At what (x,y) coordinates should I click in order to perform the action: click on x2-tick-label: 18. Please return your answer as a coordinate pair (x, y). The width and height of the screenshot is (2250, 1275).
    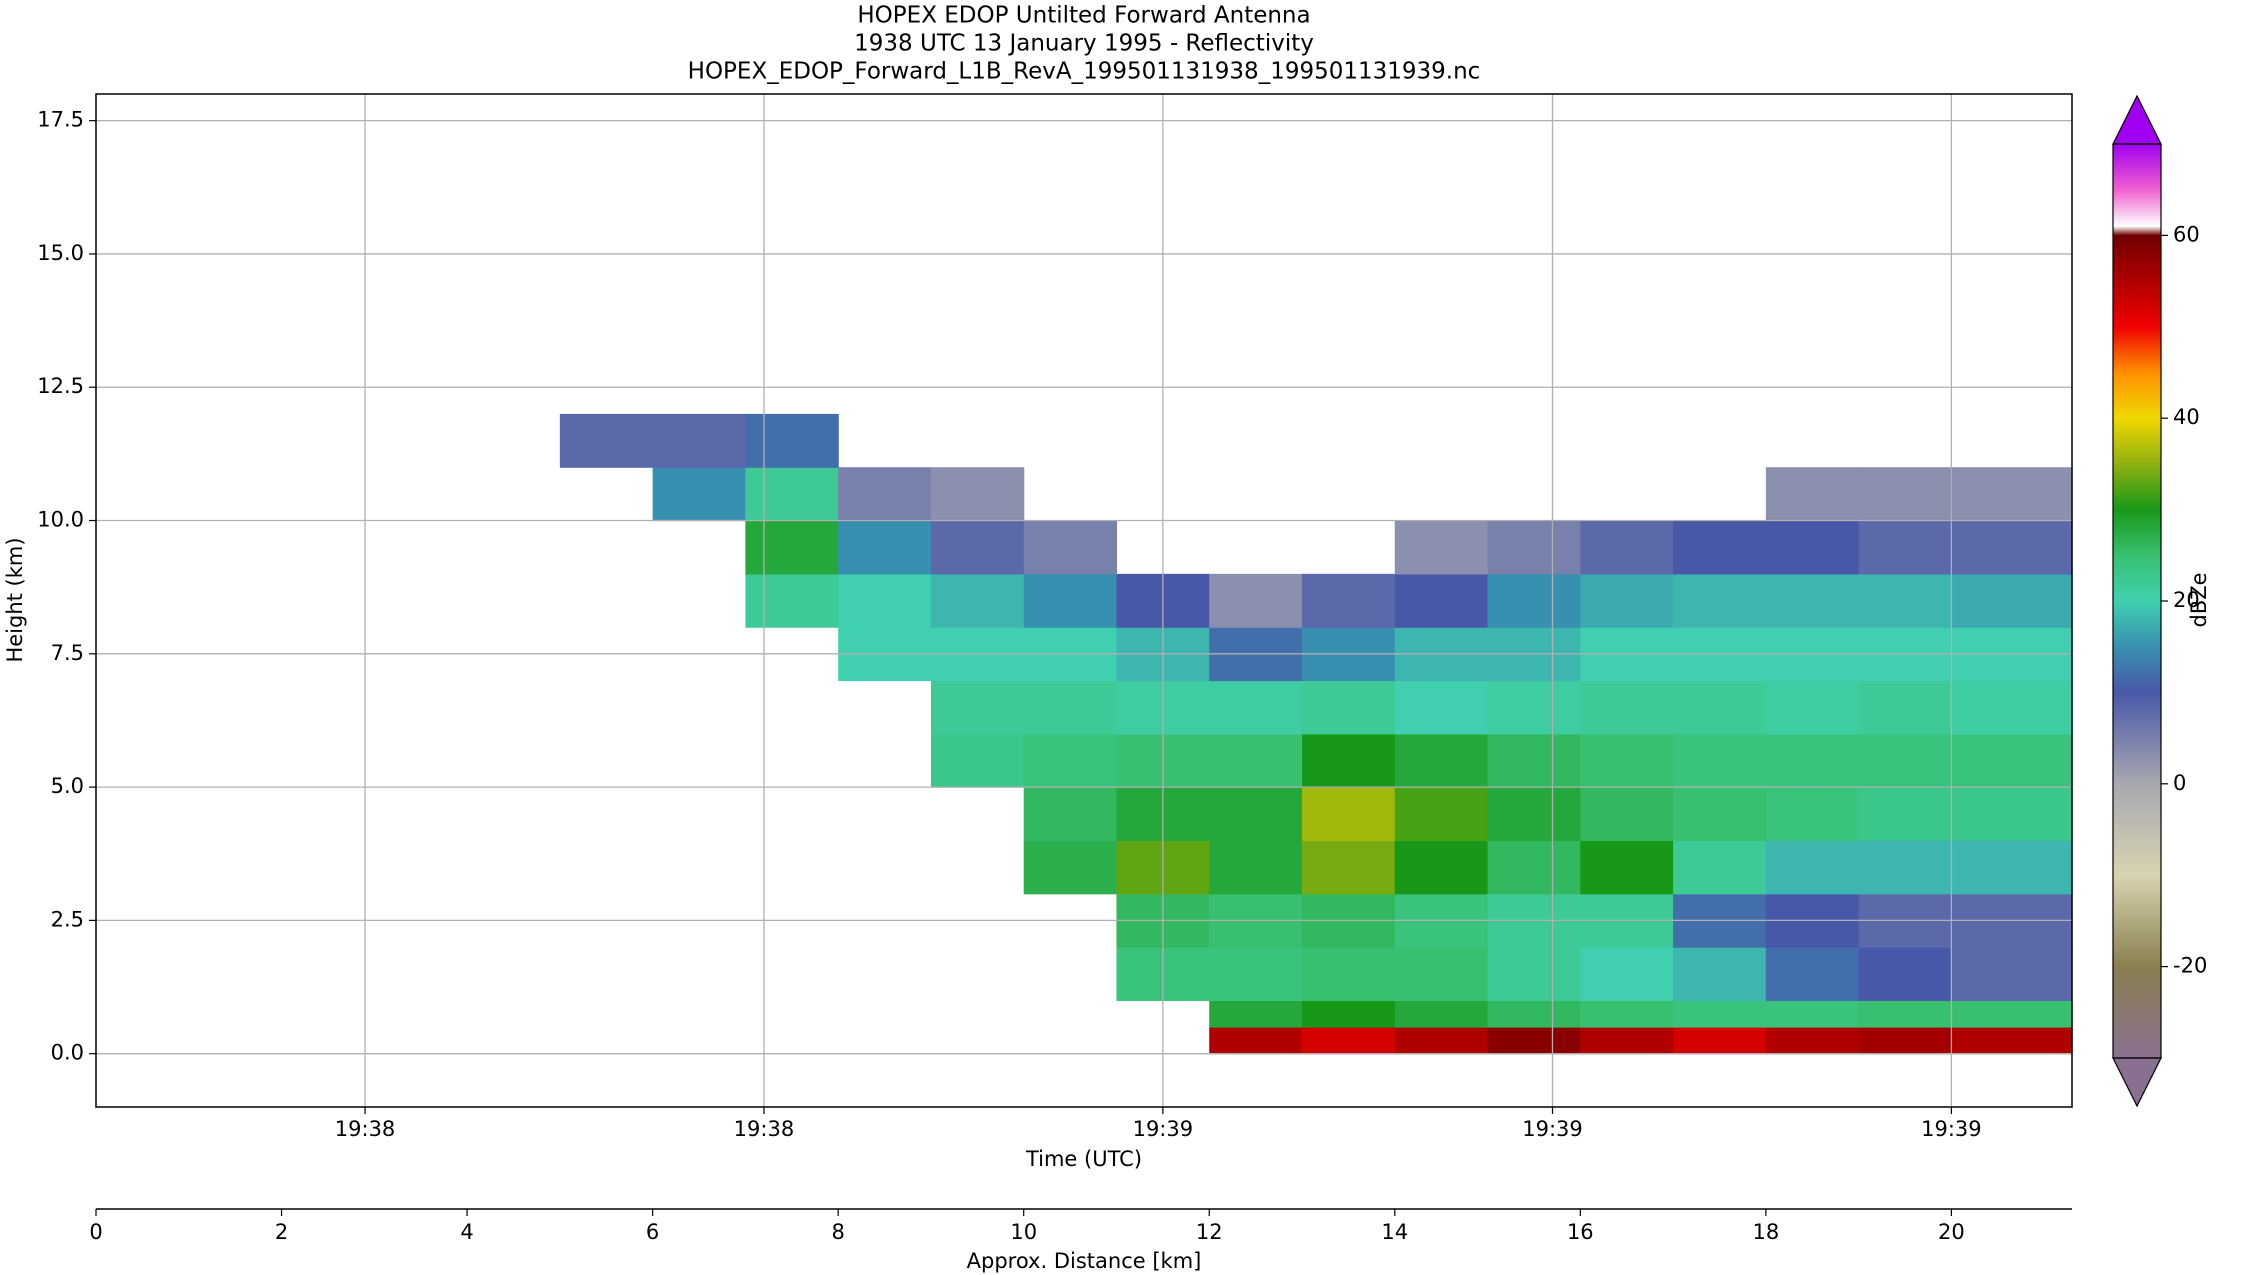
    Looking at the image, I should click on (1765, 1232).